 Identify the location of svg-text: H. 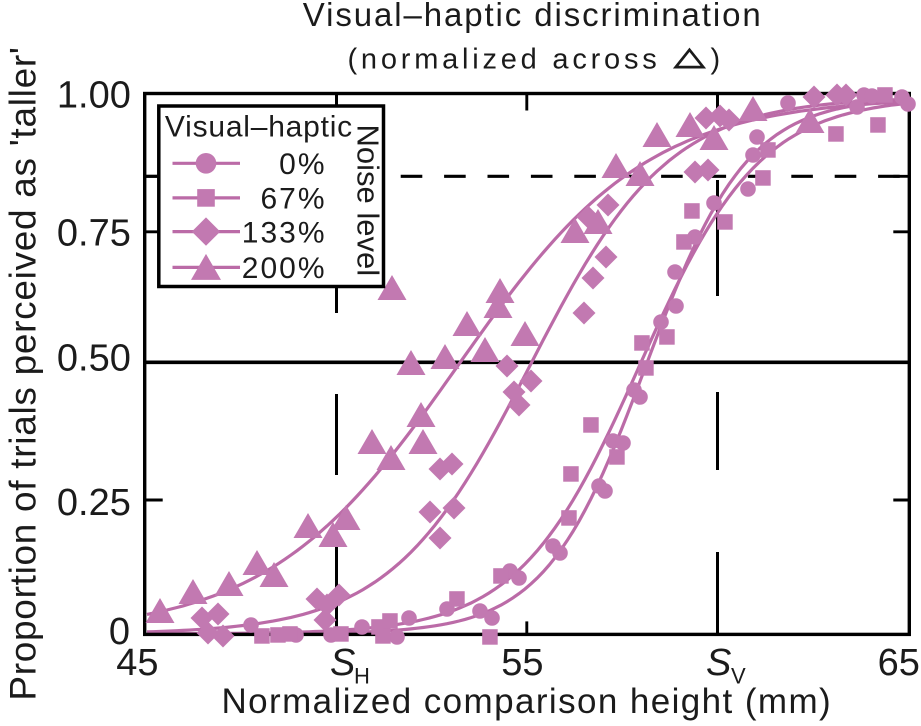
(362, 676).